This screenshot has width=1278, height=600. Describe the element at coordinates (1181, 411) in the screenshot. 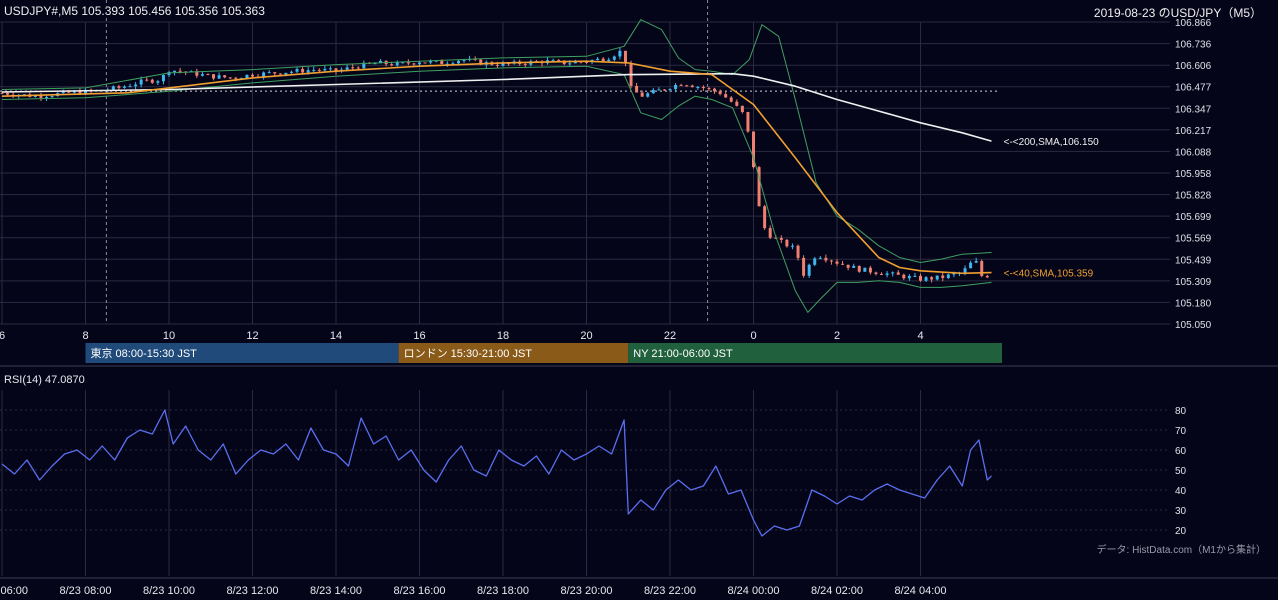

I see `rsi-tick-label: 80` at that location.